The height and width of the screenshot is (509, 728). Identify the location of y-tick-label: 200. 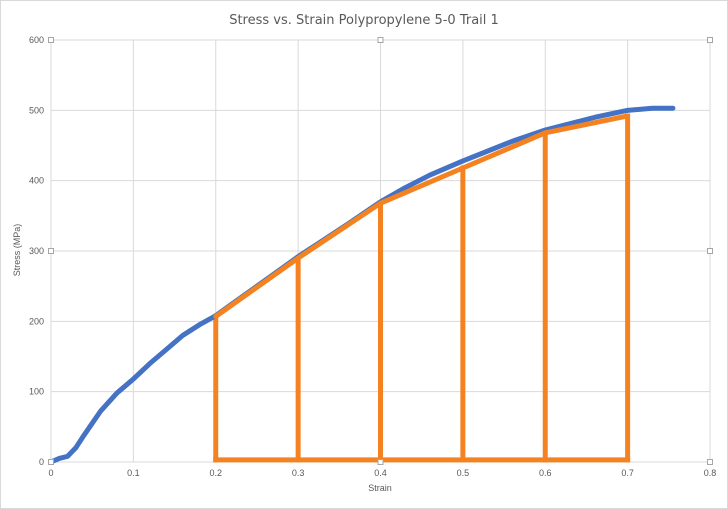
(36, 321).